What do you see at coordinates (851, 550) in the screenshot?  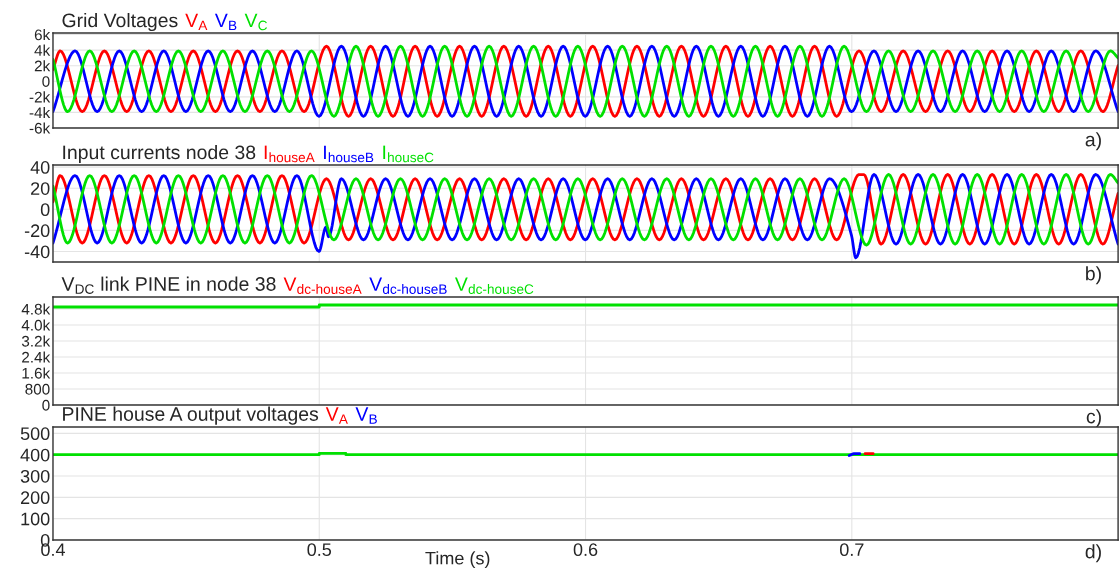 I see `x-tick-label: 0.7` at bounding box center [851, 550].